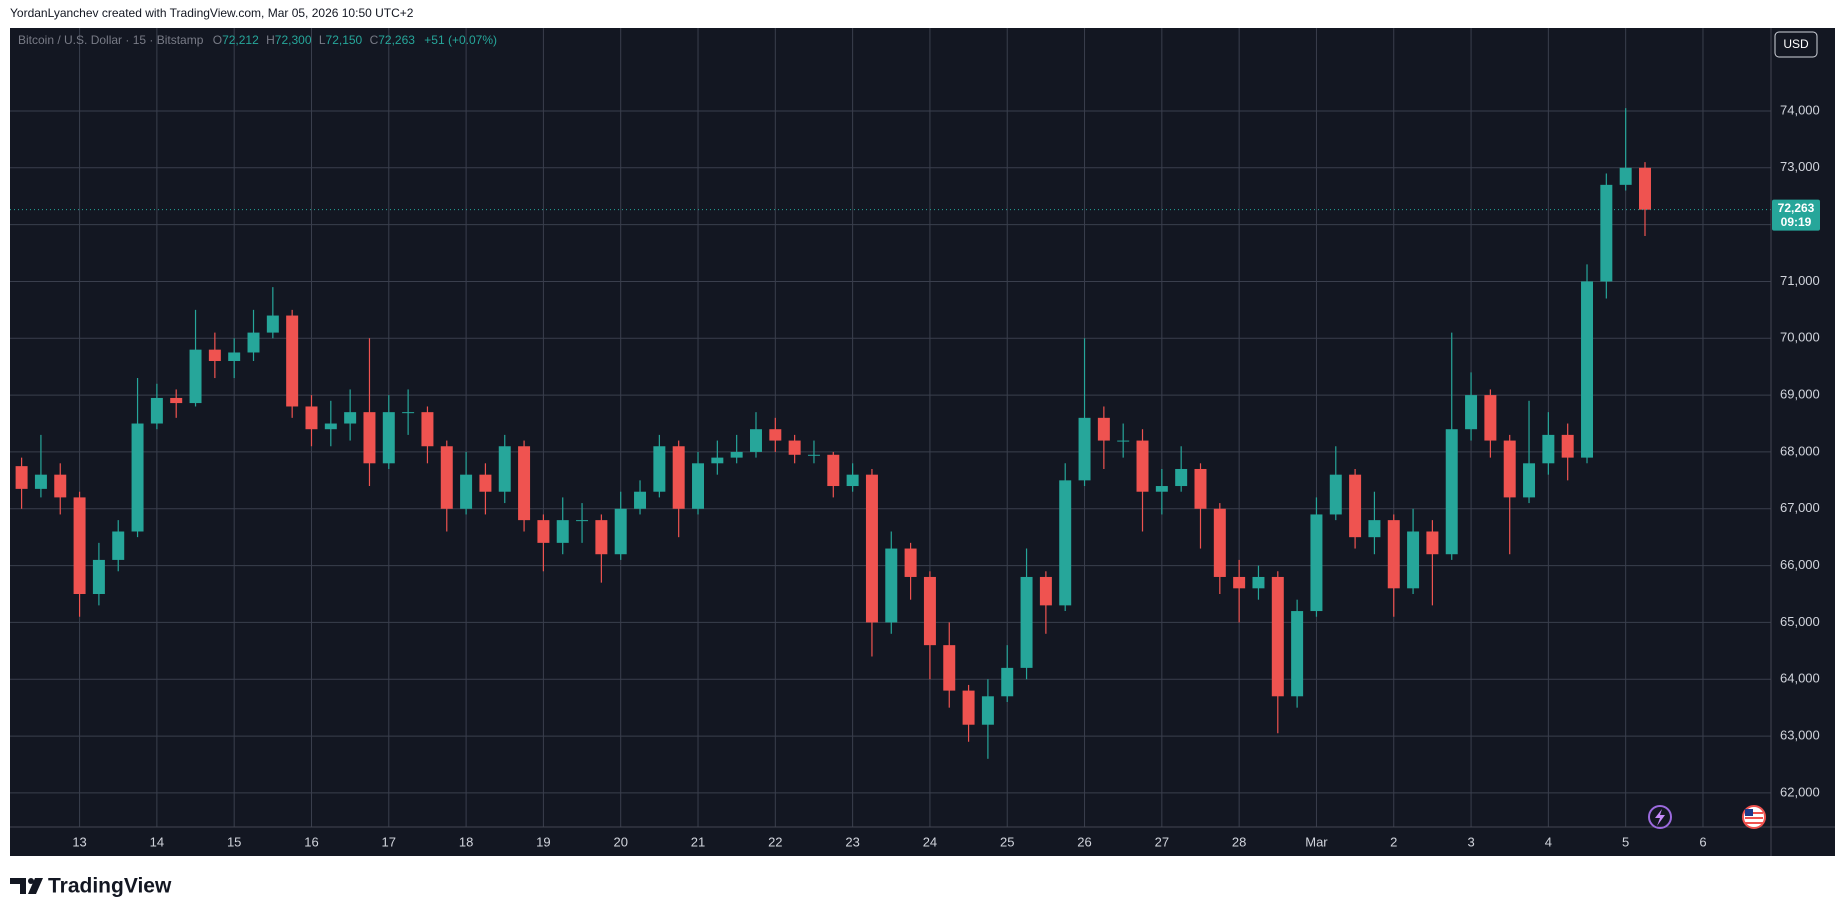  I want to click on legend-key: L, so click(322, 40).